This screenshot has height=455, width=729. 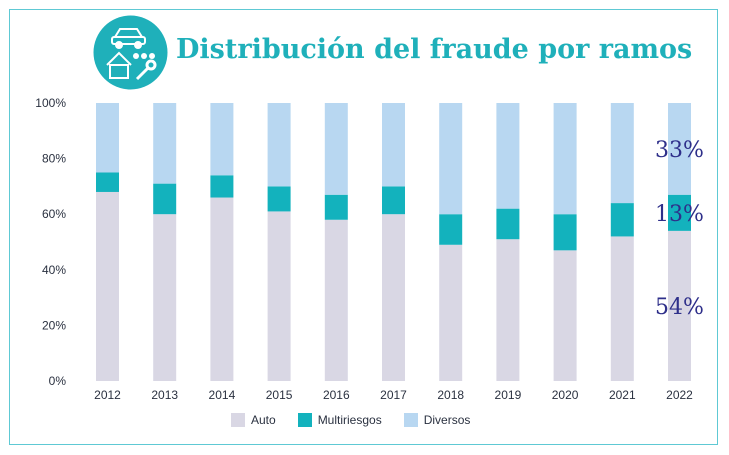 I want to click on bar-segment-multiriesgos-2021, so click(x=622, y=220).